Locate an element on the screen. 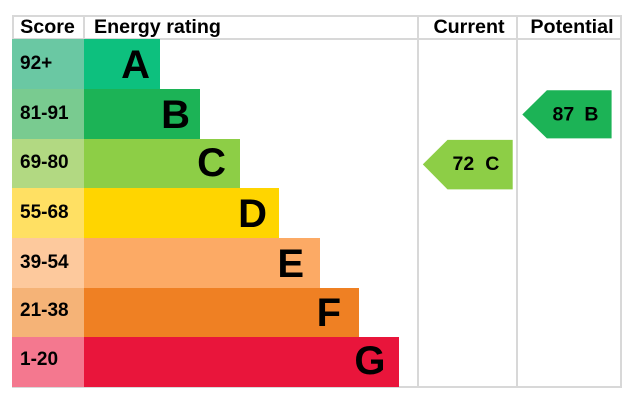  svg-text: B is located at coordinates (591, 114).